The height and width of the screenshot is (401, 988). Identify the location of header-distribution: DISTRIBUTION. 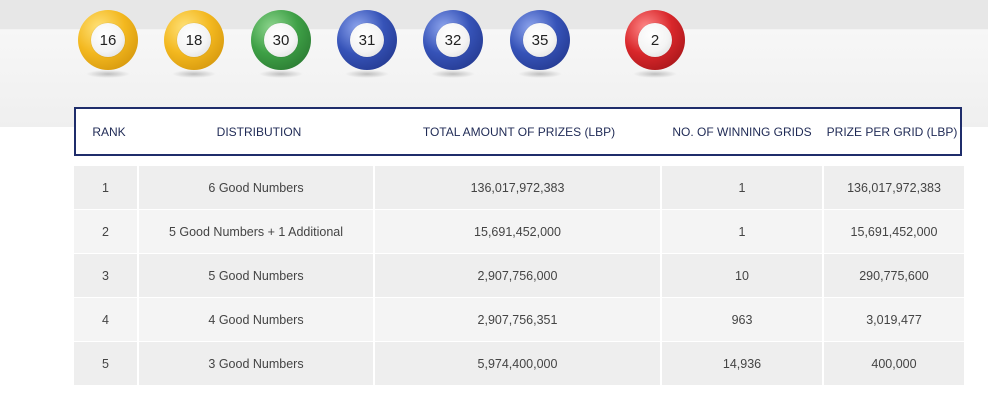
(259, 131).